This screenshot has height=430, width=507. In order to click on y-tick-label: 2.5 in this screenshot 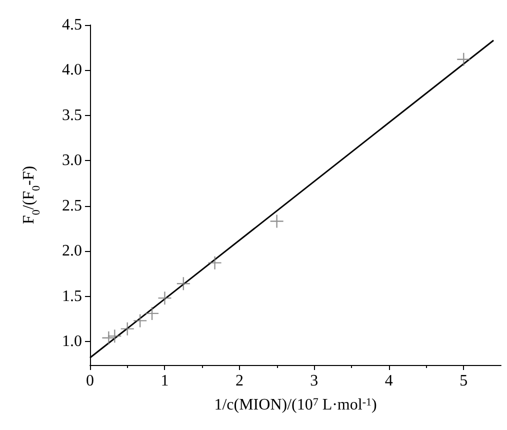, I will do `click(72, 205)`.